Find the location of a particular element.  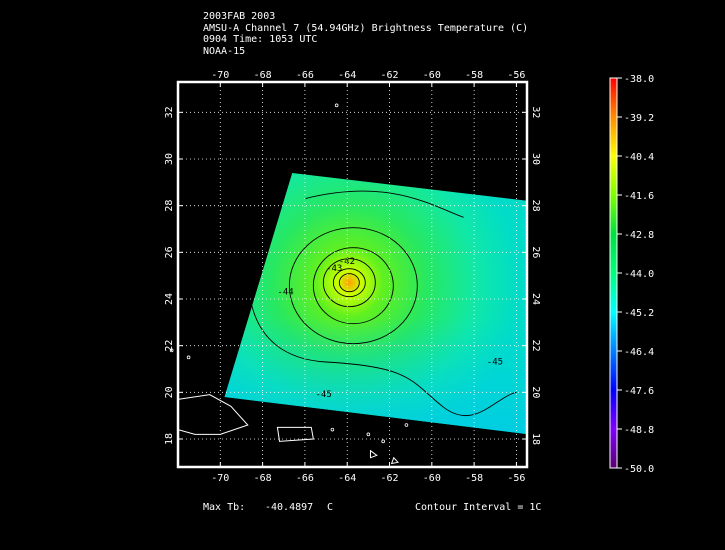

colorbar-tick-label: -41.6 is located at coordinates (639, 196).